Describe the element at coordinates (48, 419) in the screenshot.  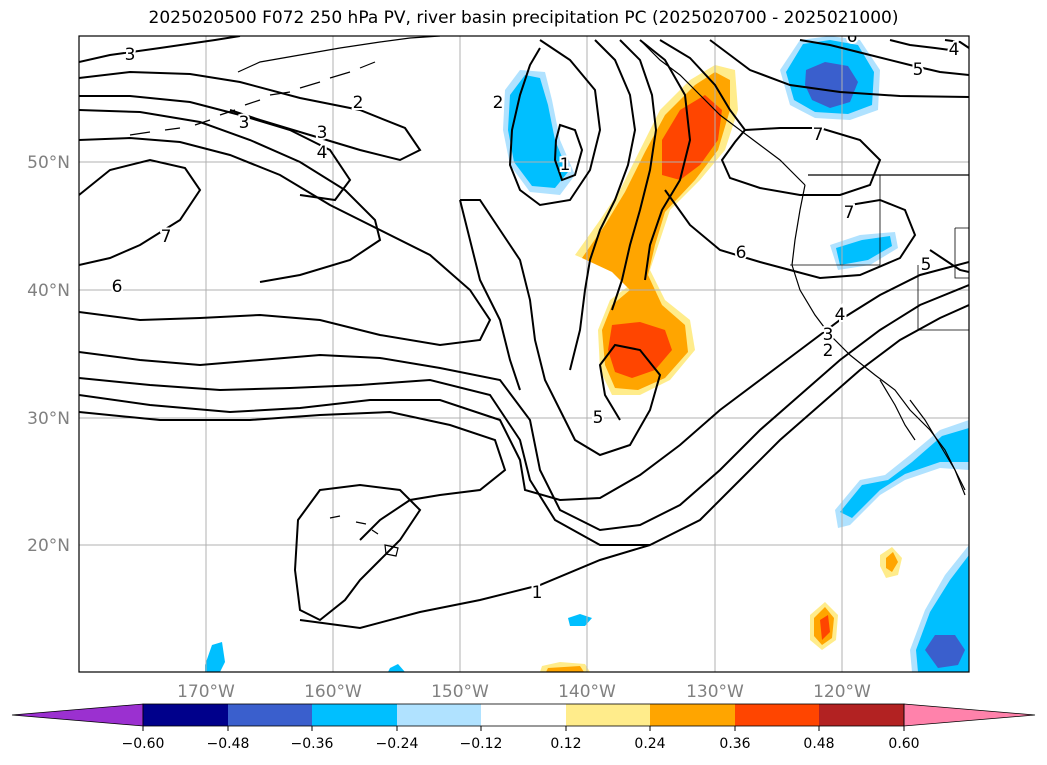
I see `lat-tick-label: 30°N` at that location.